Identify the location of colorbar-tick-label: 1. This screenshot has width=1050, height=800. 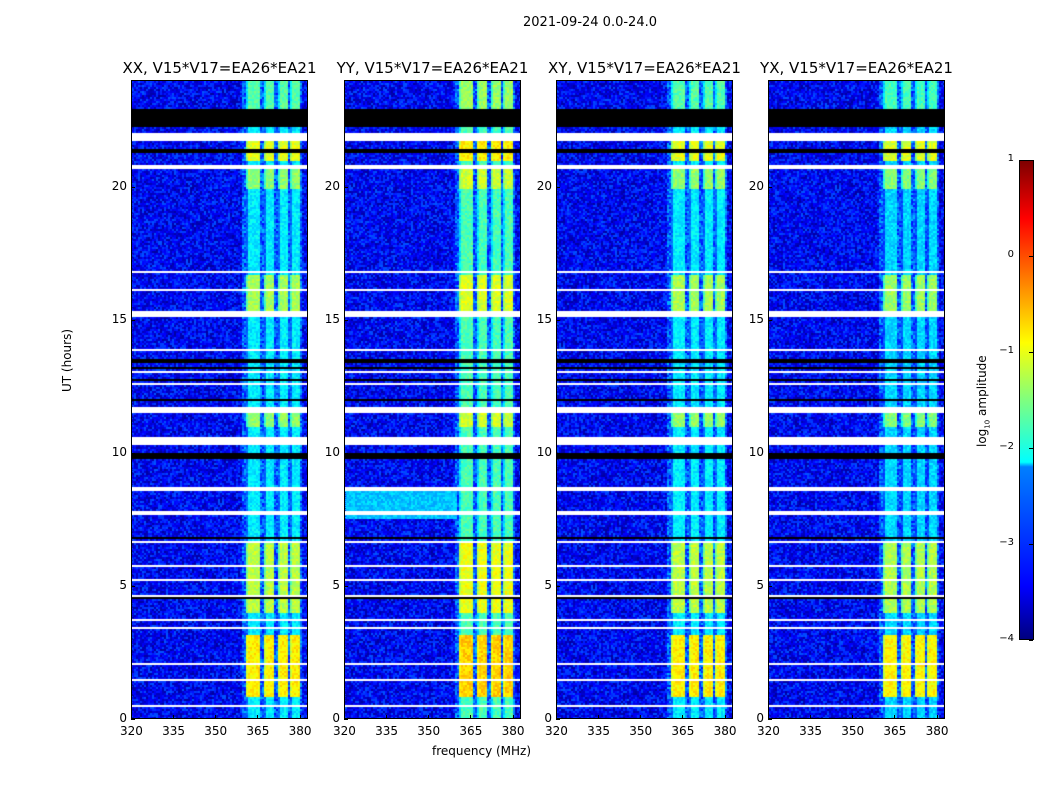
(1010, 158).